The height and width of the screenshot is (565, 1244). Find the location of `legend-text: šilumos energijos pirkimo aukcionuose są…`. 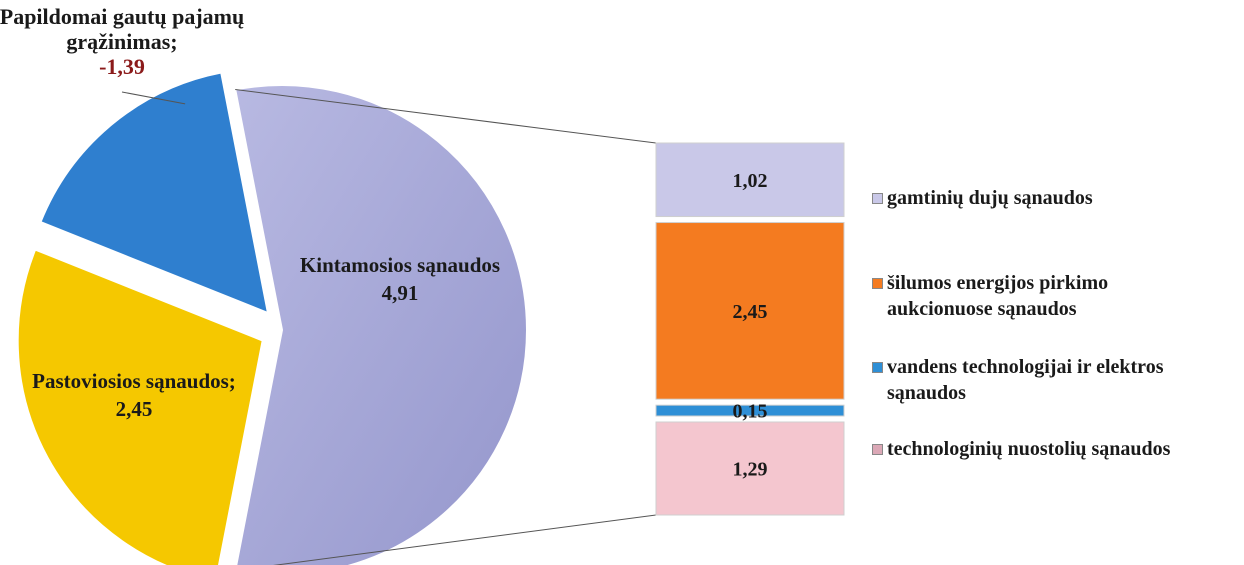

legend-text: šilumos energijos pirkimo aukcionuose są… is located at coordinates (998, 296).